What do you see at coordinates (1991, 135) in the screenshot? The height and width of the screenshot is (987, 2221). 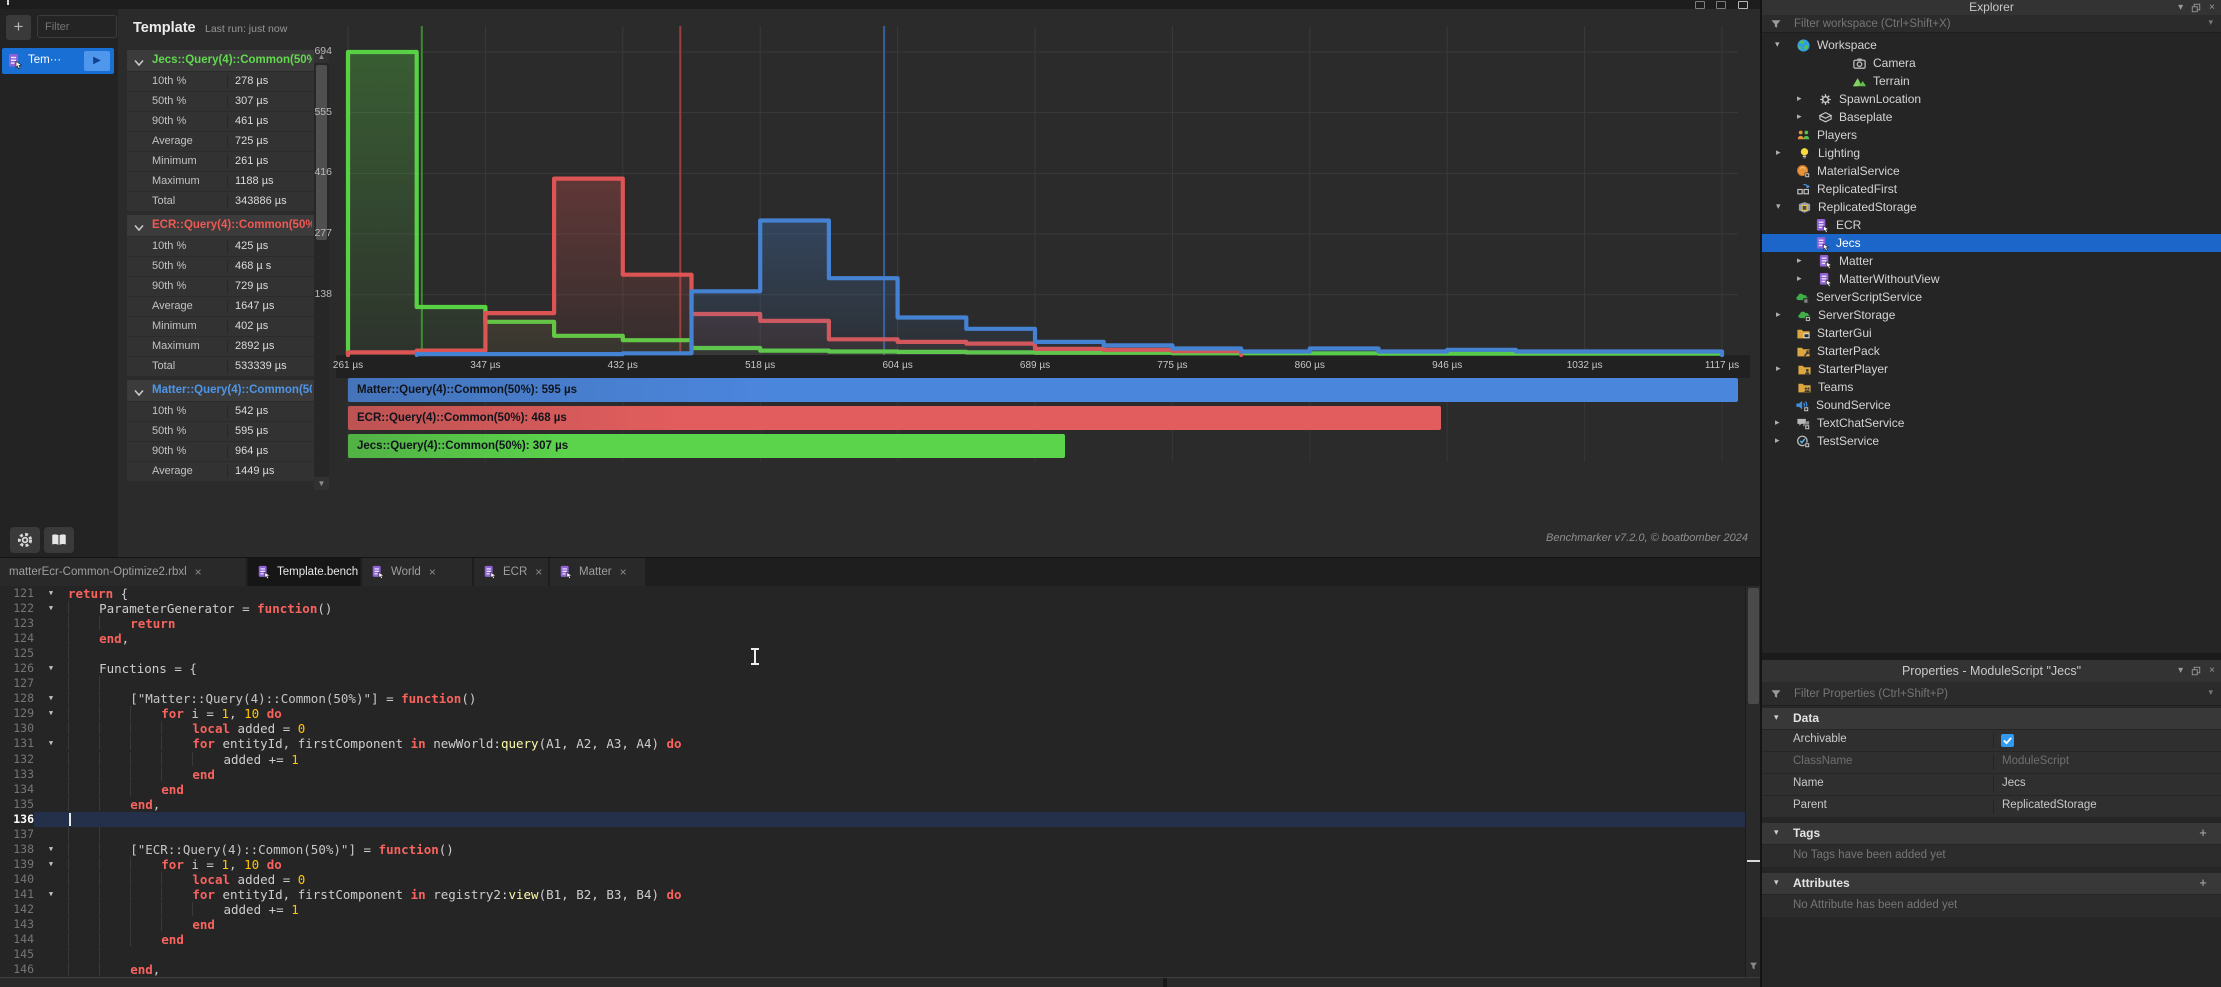 I see `tree-item-players: Players` at bounding box center [1991, 135].